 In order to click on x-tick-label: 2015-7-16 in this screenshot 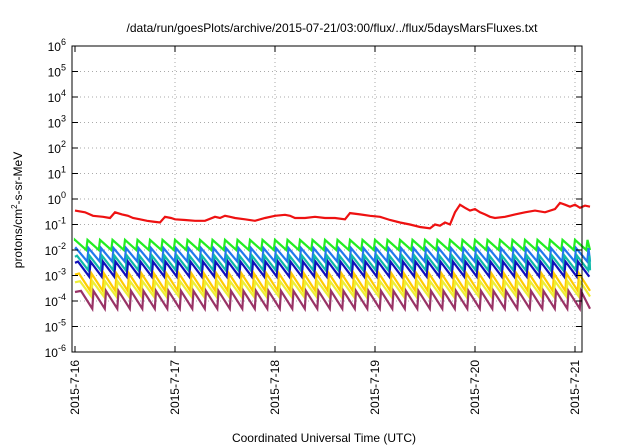, I will do `click(75, 387)`.